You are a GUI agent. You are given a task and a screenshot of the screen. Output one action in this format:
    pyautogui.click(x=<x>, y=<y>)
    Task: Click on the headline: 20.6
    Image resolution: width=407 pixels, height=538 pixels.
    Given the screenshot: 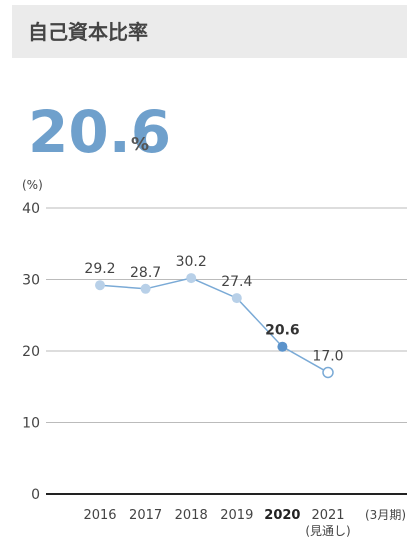 What is the action you would take?
    pyautogui.click(x=99, y=132)
    